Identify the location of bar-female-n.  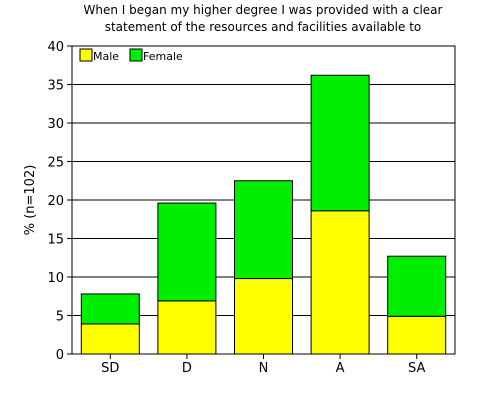
(263, 230).